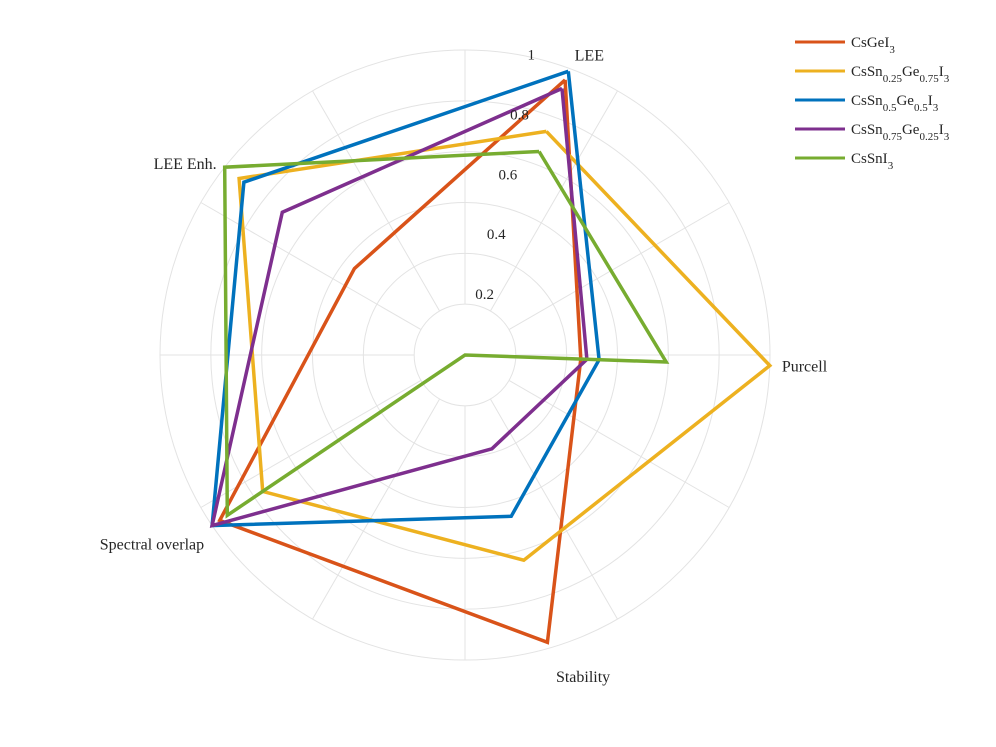 This screenshot has height=747, width=996. What do you see at coordinates (531, 56) in the screenshot?
I see `radial-tick-label: 1` at bounding box center [531, 56].